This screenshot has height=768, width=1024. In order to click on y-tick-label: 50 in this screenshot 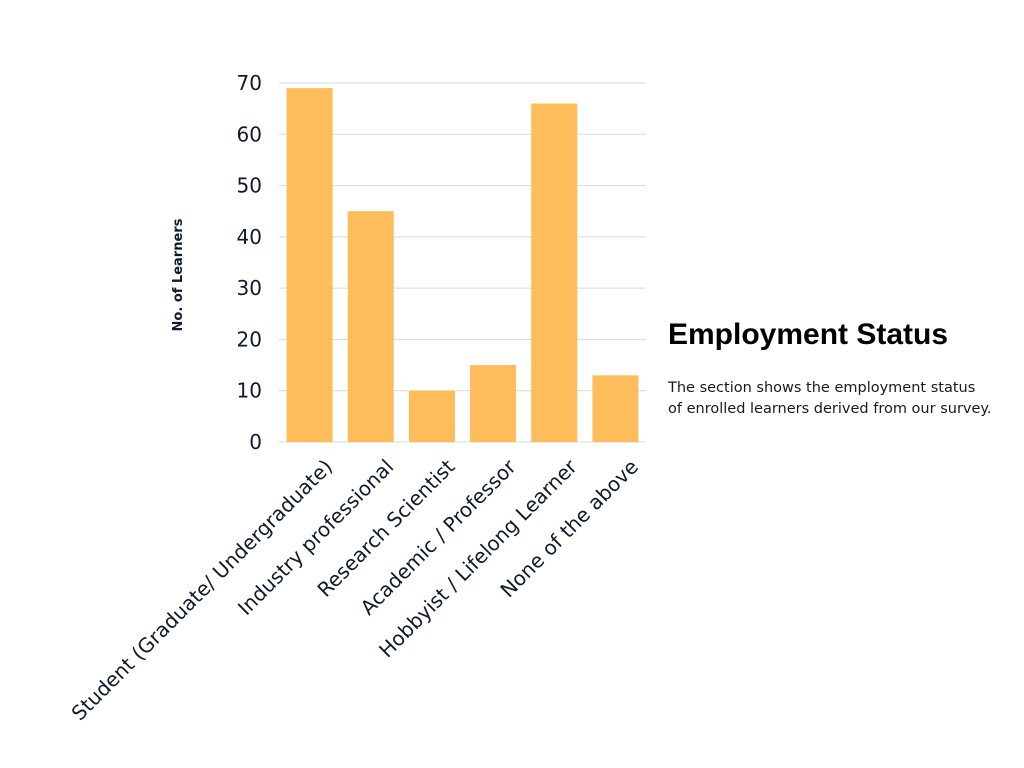, I will do `click(249, 186)`.